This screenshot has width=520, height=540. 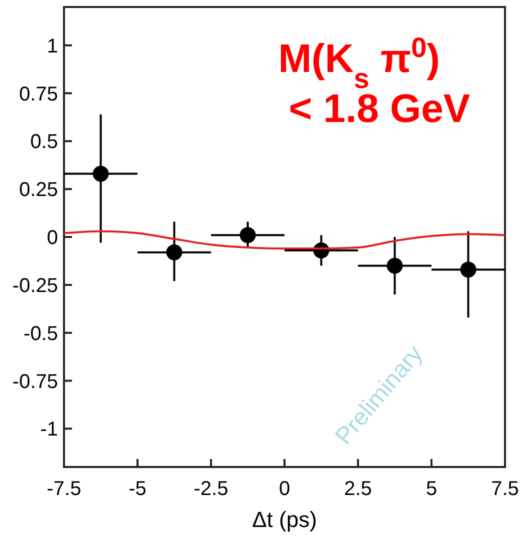 I want to click on y-tick-label: 0.5, so click(x=44, y=142).